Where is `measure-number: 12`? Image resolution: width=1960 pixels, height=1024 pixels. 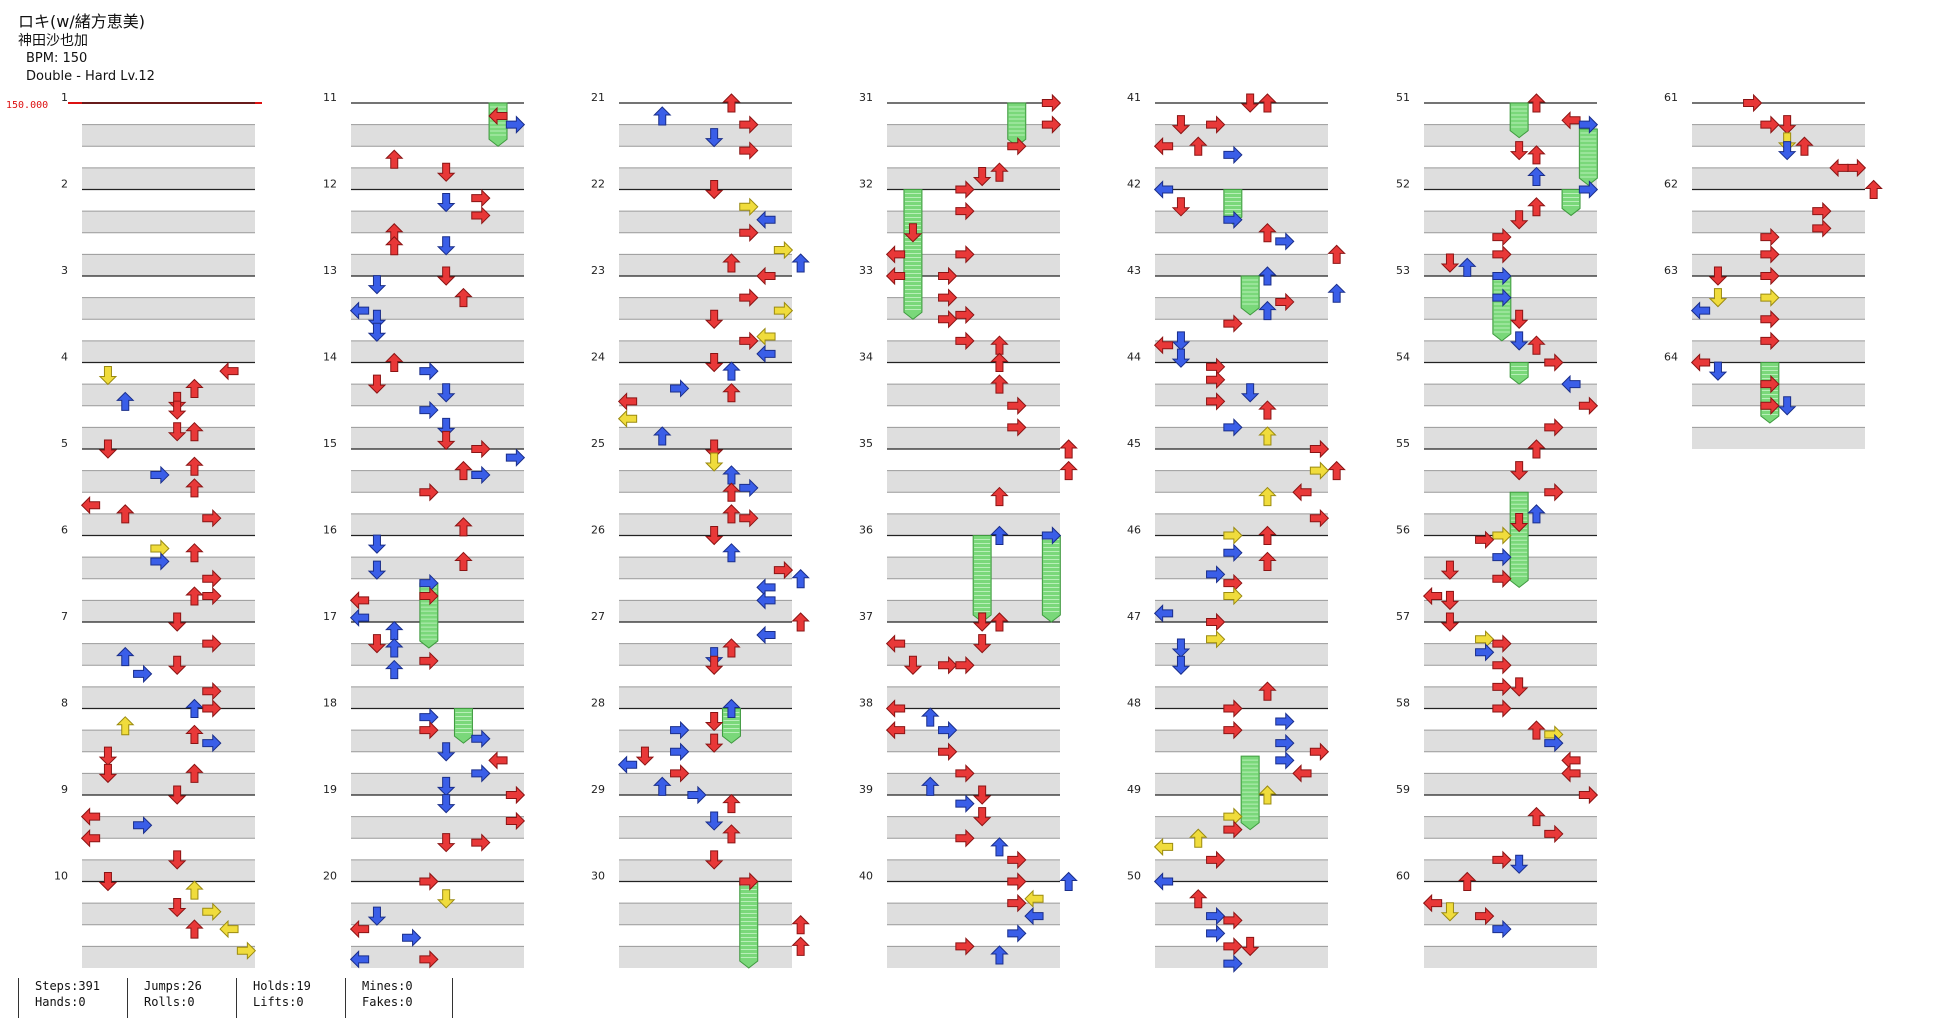 measure-number: 12 is located at coordinates (330, 184).